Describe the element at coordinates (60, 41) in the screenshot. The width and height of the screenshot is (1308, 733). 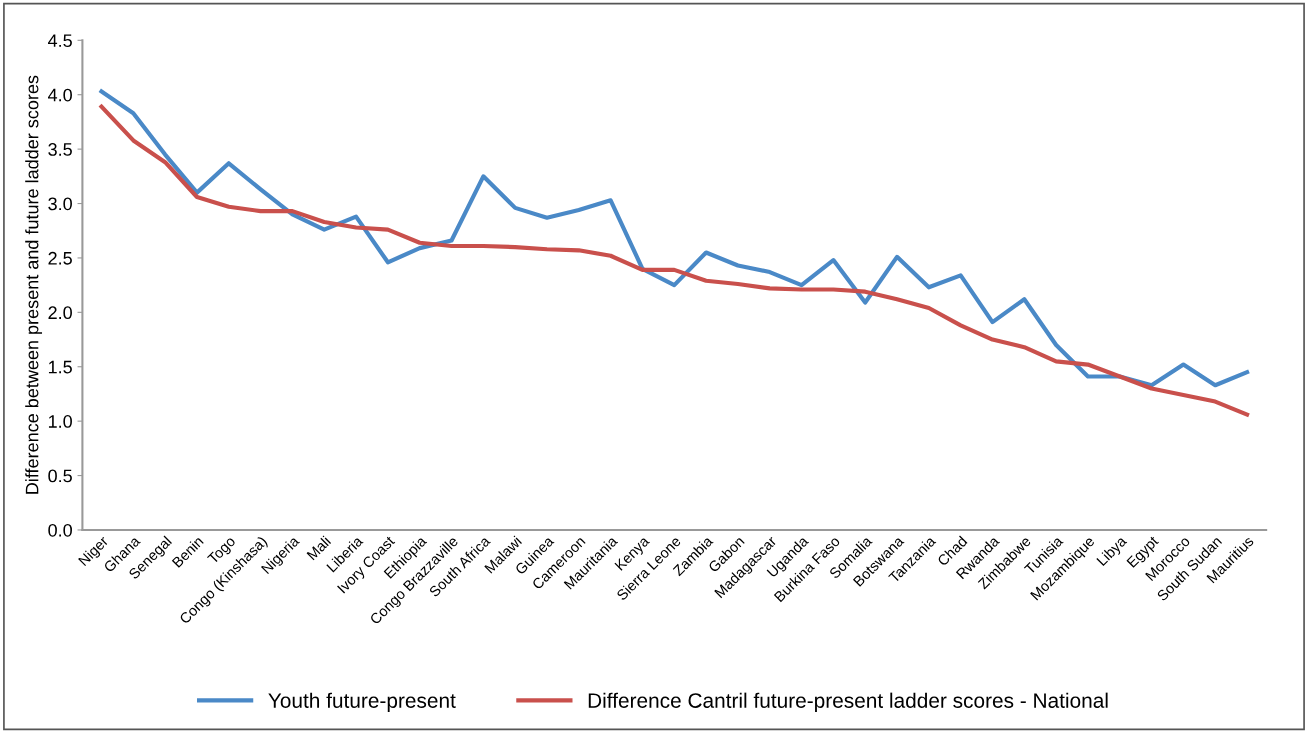
I see `y-tick-label: 4.5` at that location.